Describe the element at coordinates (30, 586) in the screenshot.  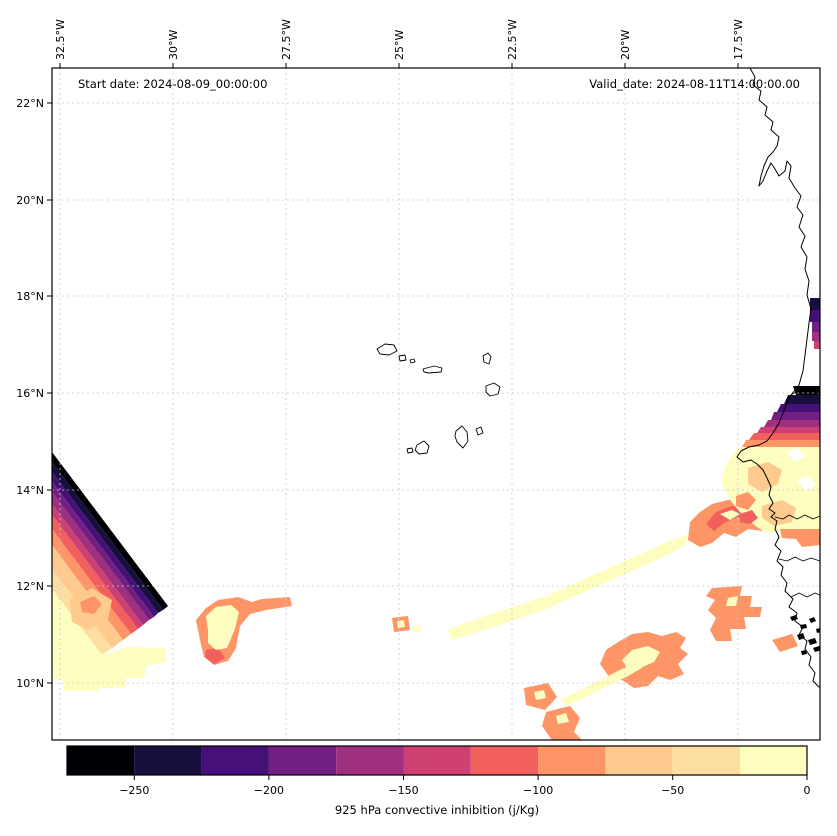
I see `lat-tick-label: 12°N` at that location.